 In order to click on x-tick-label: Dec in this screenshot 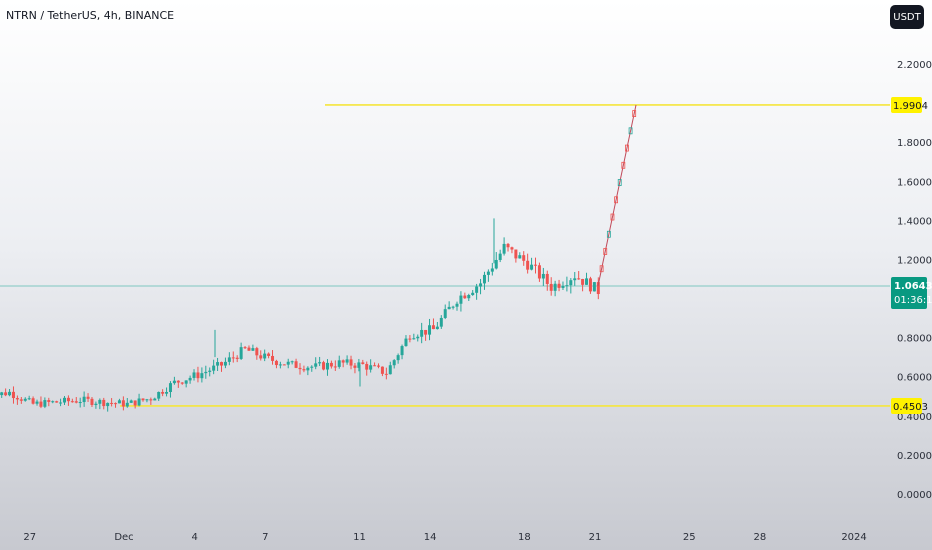, I will do `click(123, 537)`.